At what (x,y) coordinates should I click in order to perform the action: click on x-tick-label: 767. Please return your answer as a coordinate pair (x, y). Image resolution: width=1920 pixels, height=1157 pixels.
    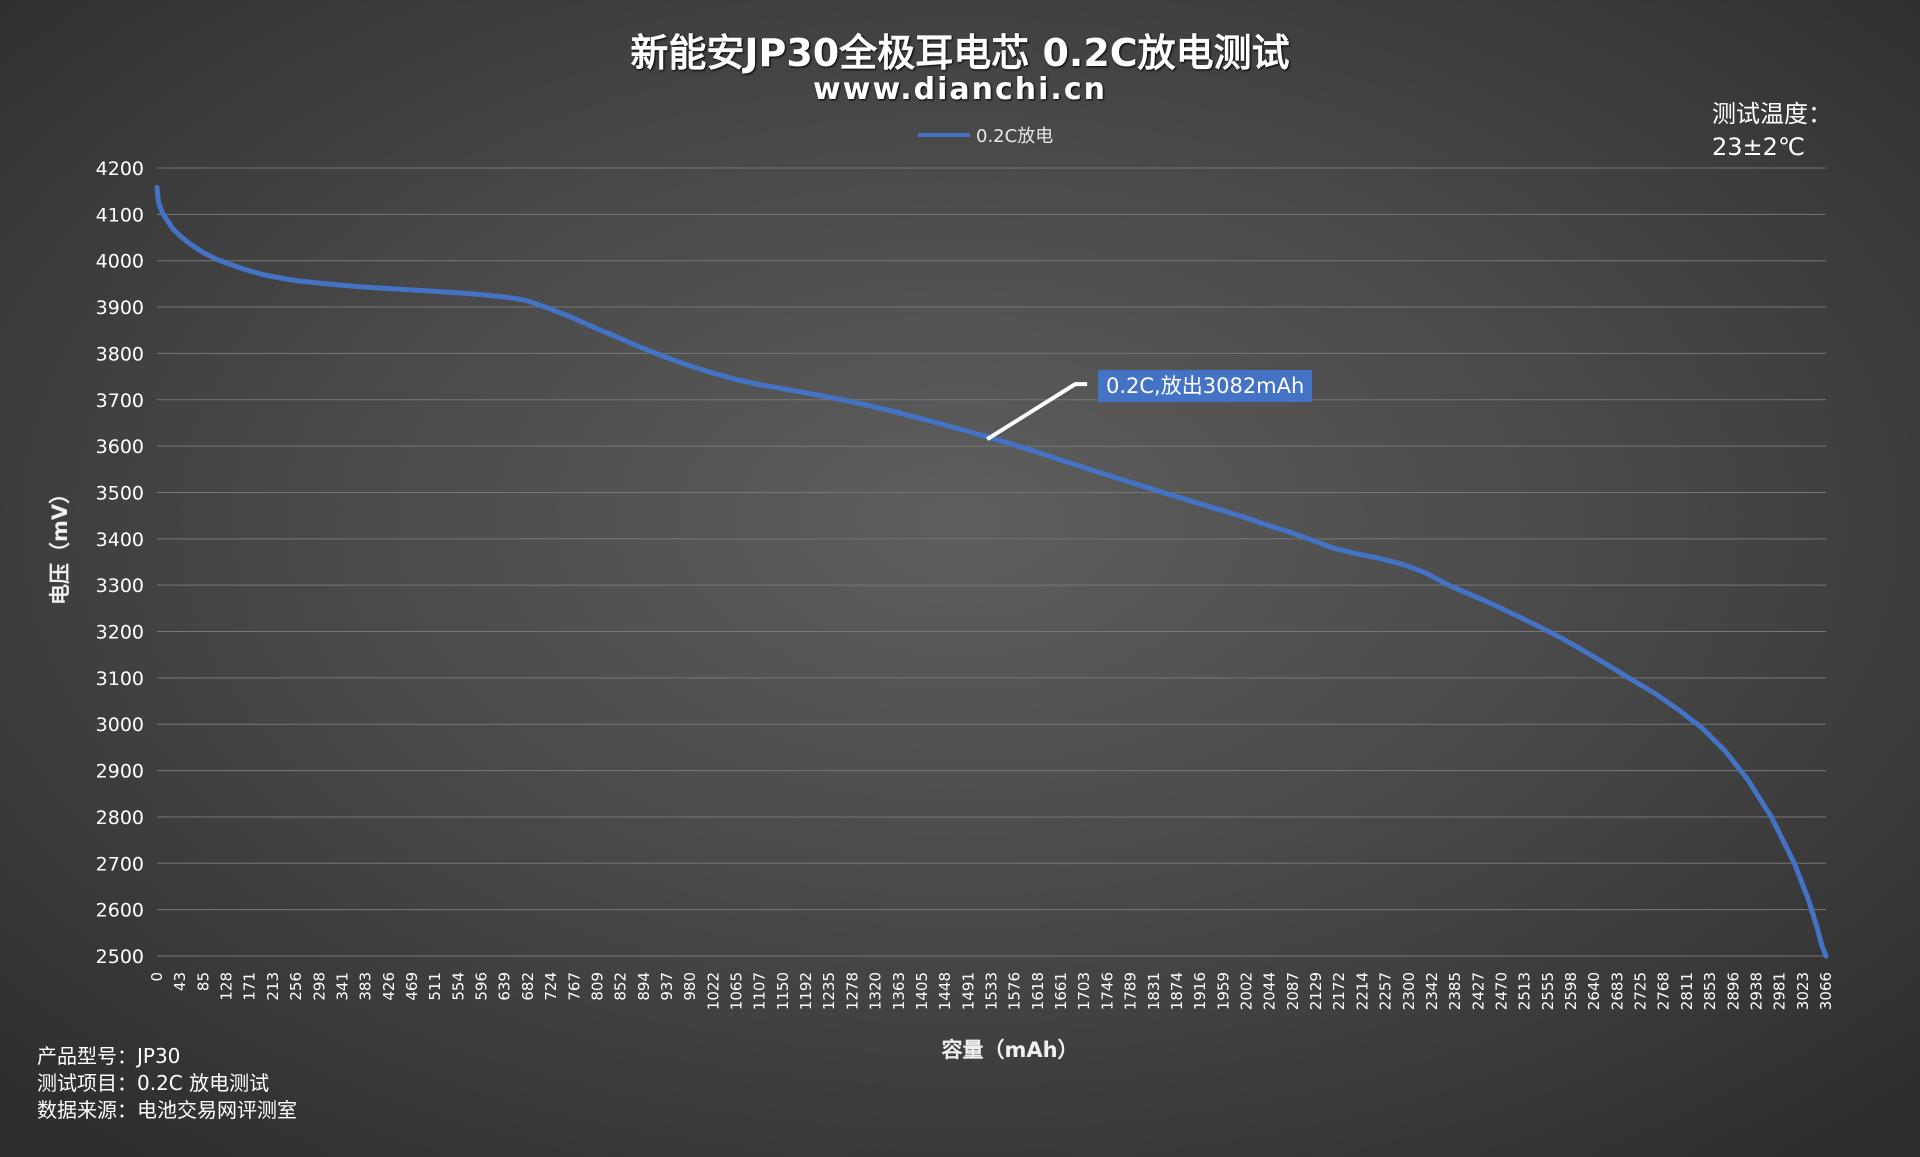
    Looking at the image, I should click on (574, 986).